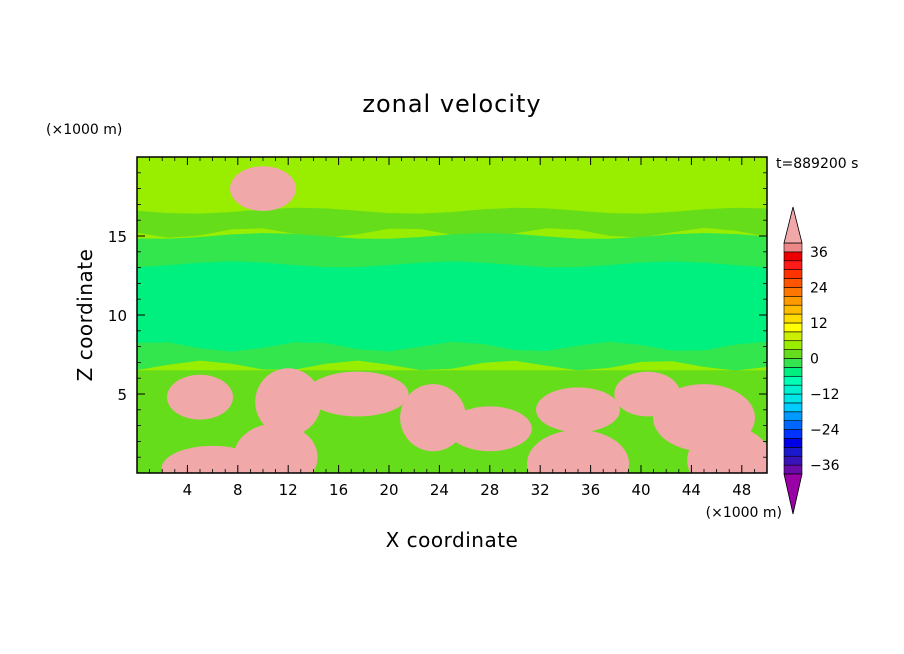 The height and width of the screenshot is (654, 904). I want to click on colorbar-tick-label: 24, so click(819, 288).